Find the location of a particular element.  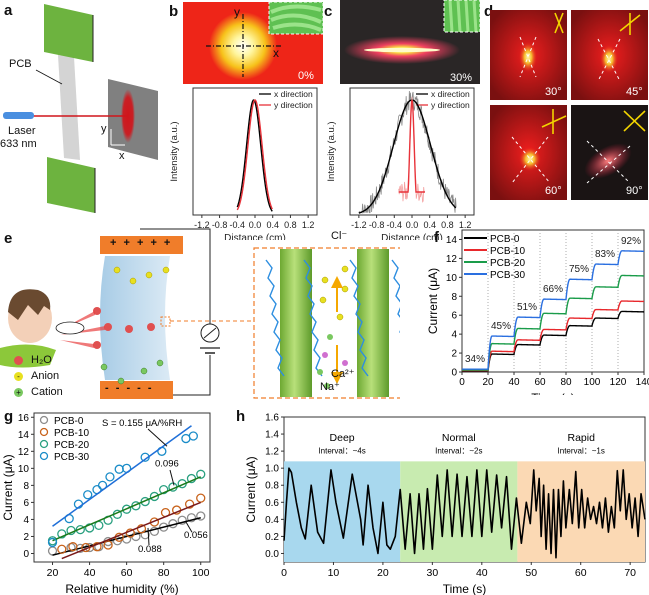

angle-label-60: 60° is located at coordinates (553, 191).